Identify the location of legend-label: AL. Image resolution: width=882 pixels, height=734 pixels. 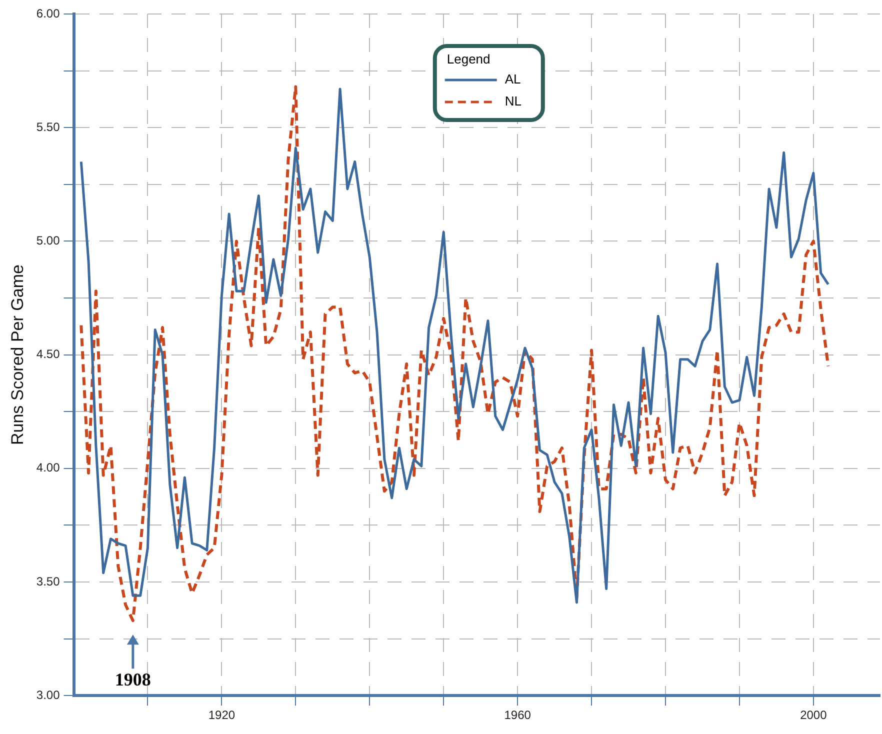
(512, 79).